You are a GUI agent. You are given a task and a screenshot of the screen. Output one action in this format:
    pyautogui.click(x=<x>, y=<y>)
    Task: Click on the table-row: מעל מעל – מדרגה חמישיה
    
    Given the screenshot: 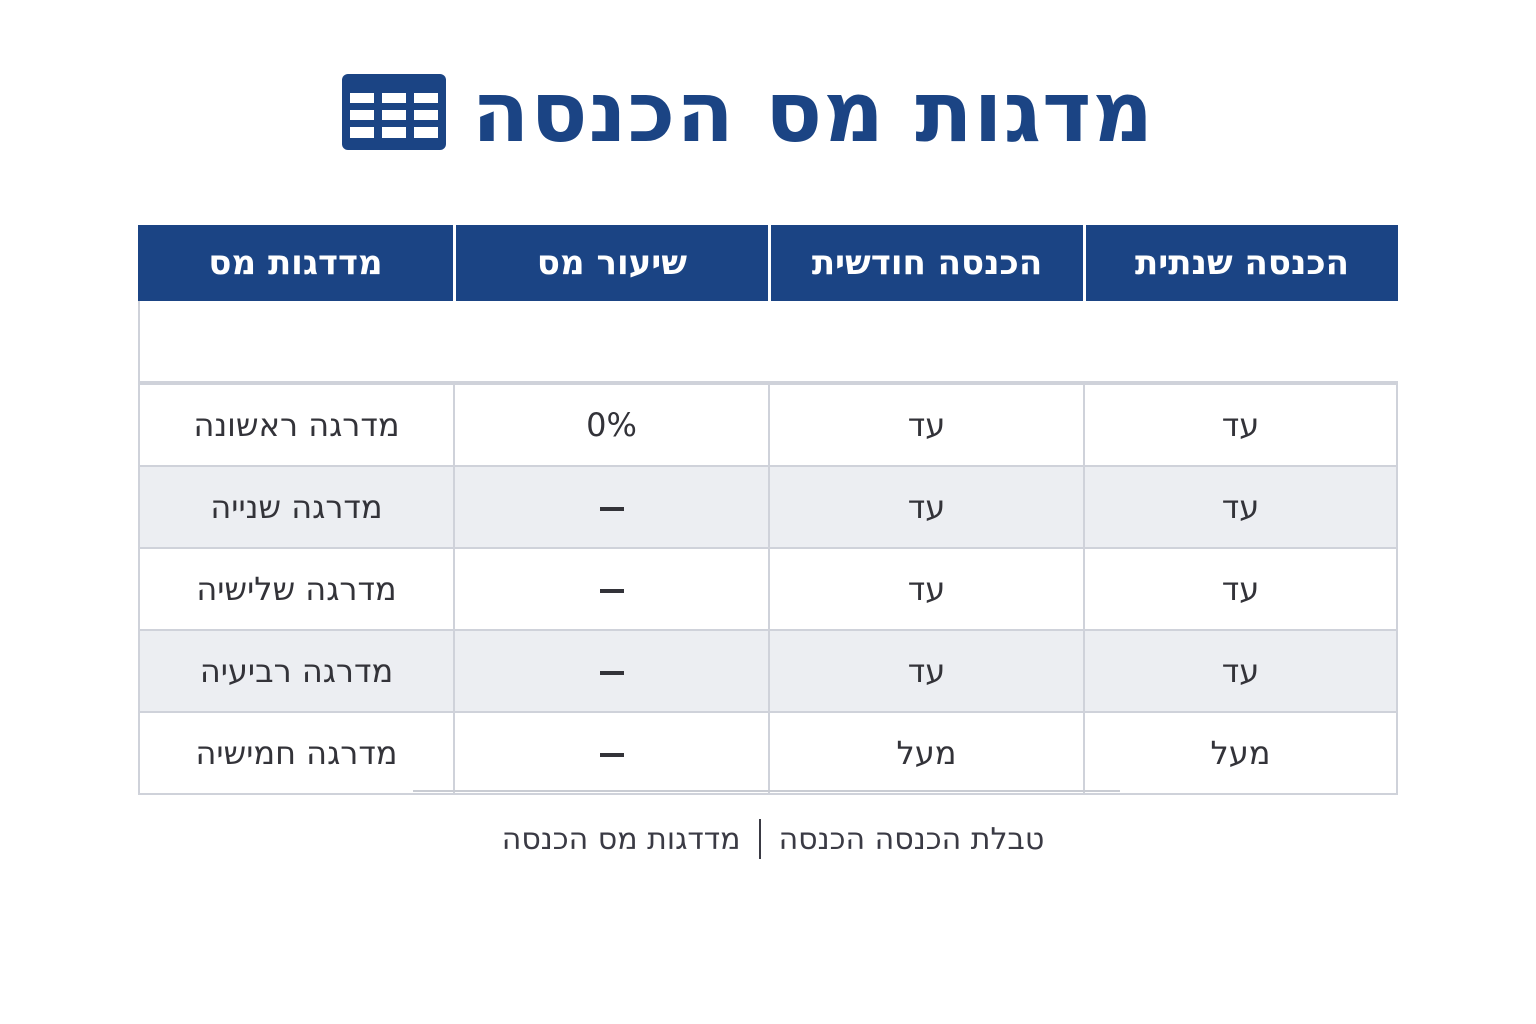 What is the action you would take?
    pyautogui.click(x=768, y=754)
    